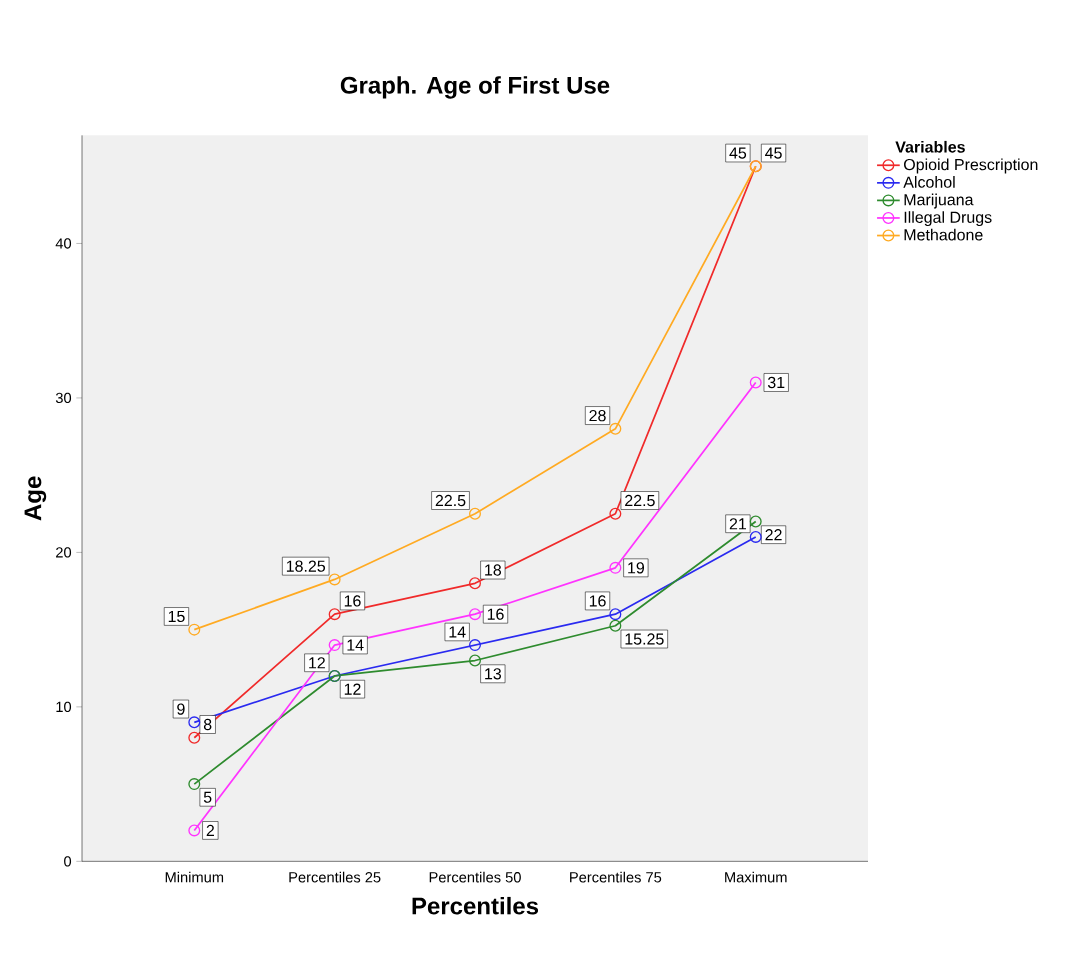  Describe the element at coordinates (68, 861) in the screenshot. I see `y-tick-label: 0` at that location.